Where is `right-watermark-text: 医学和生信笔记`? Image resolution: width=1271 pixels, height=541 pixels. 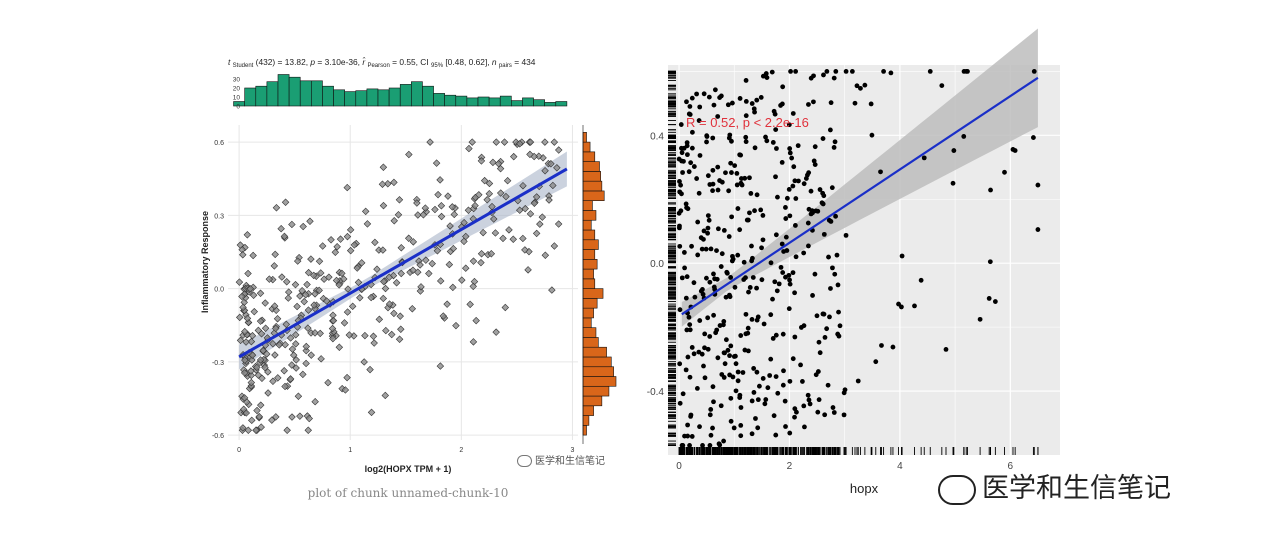
right-watermark-text: 医学和生信笔记 is located at coordinates (1076, 488).